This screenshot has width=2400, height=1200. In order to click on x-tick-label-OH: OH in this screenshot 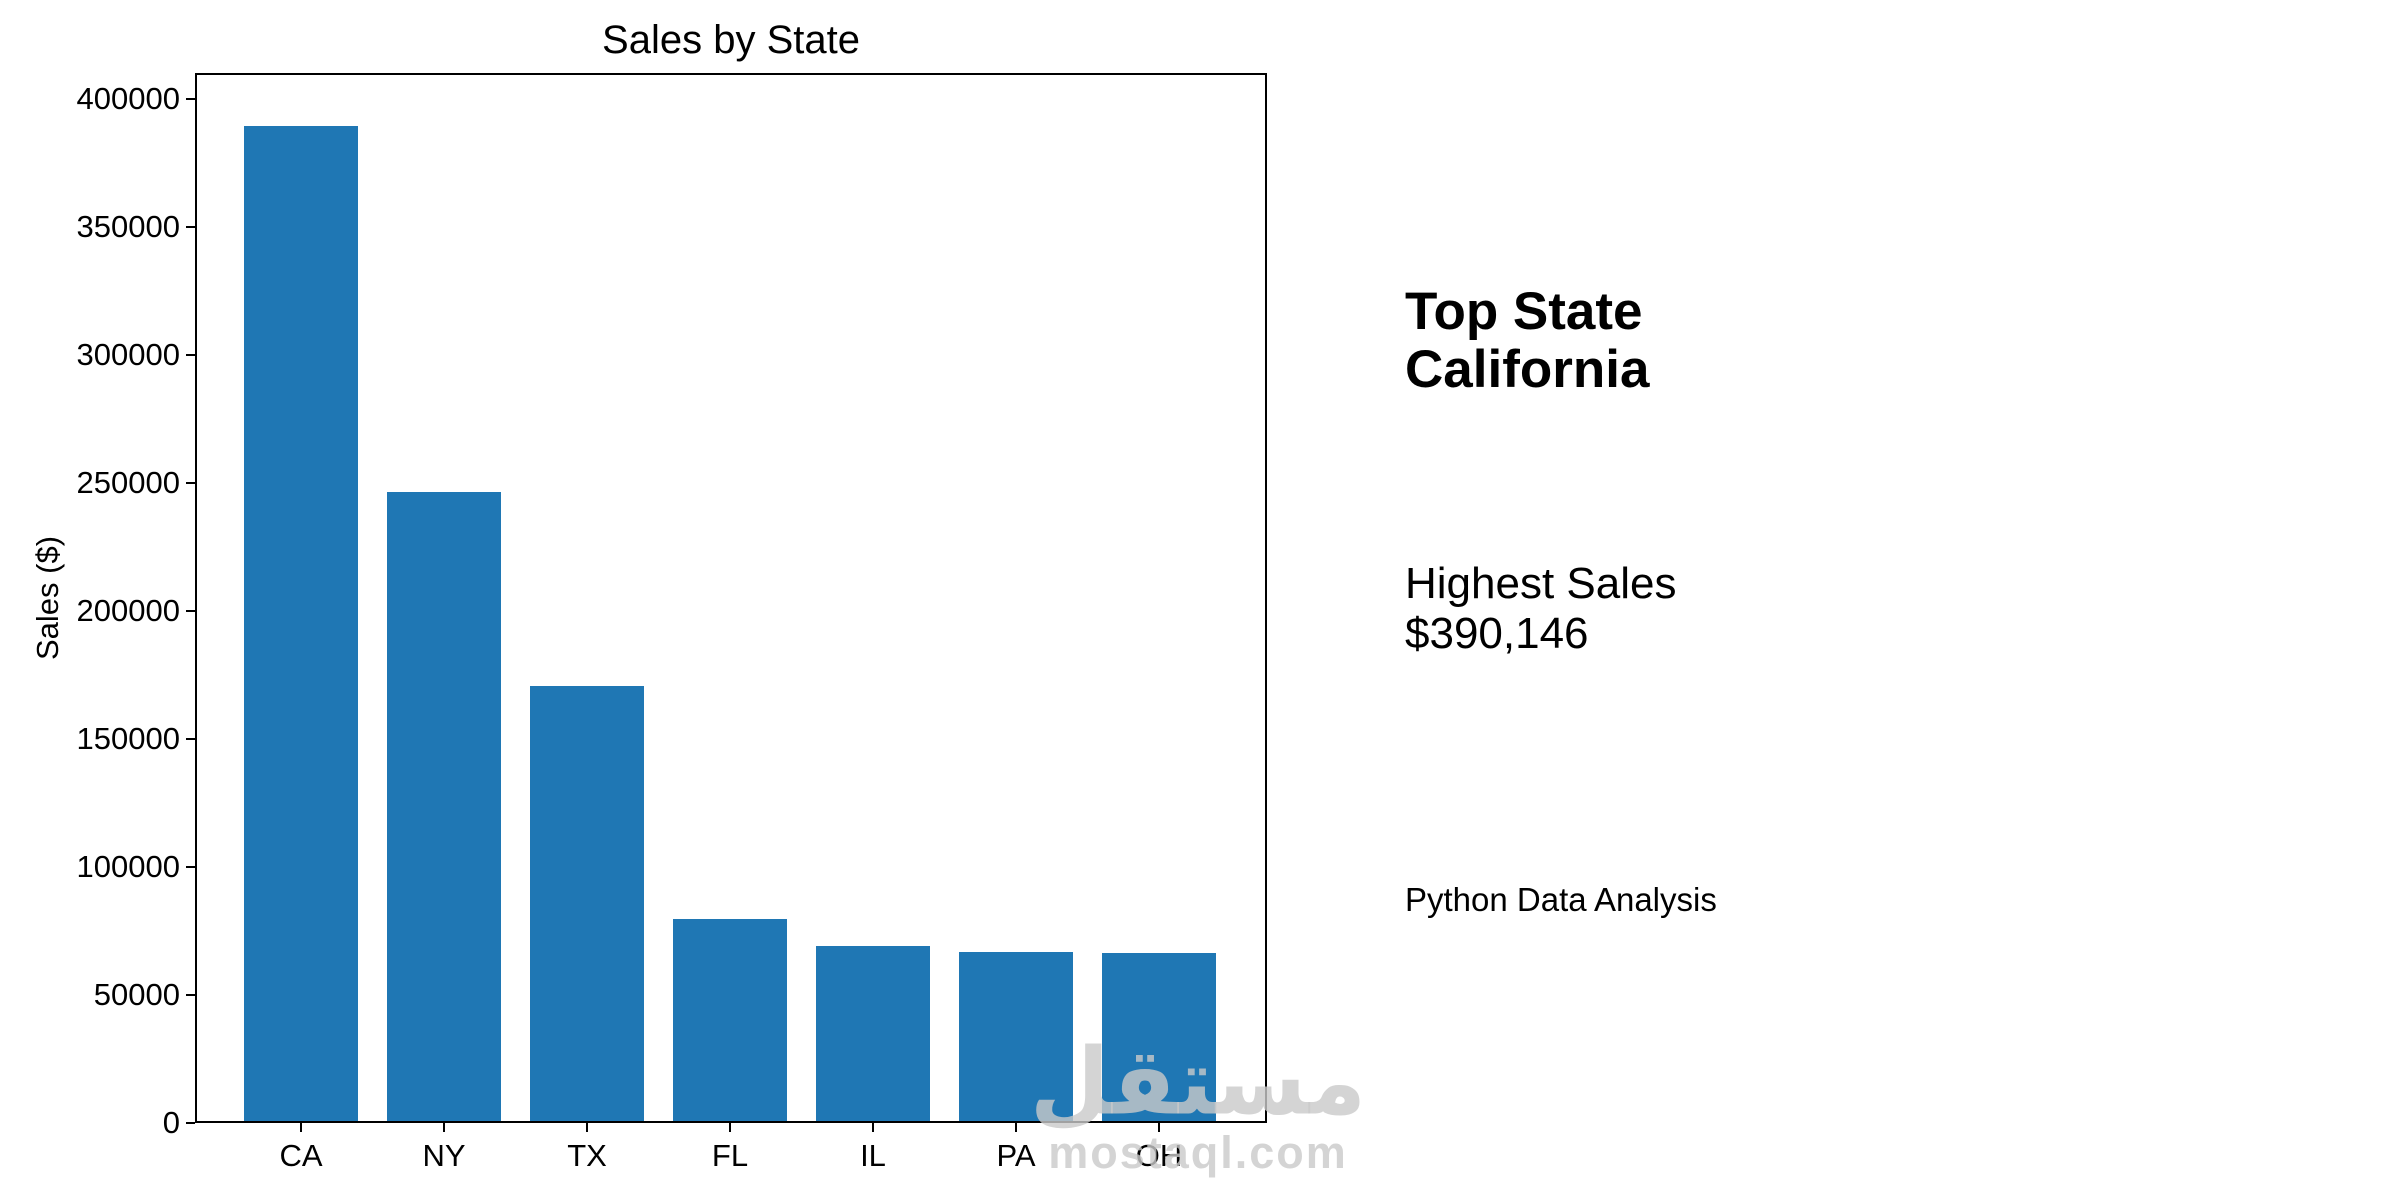, I will do `click(1159, 1155)`.